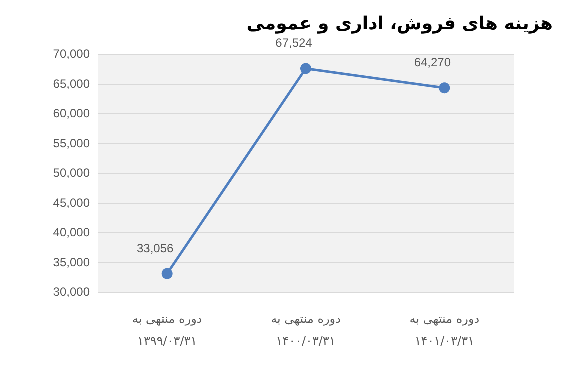 The width and height of the screenshot is (580, 384). I want to click on x-tick-label: دوره منتهی به ۱۳۹۹/۰۳/۳۱, so click(167, 330).